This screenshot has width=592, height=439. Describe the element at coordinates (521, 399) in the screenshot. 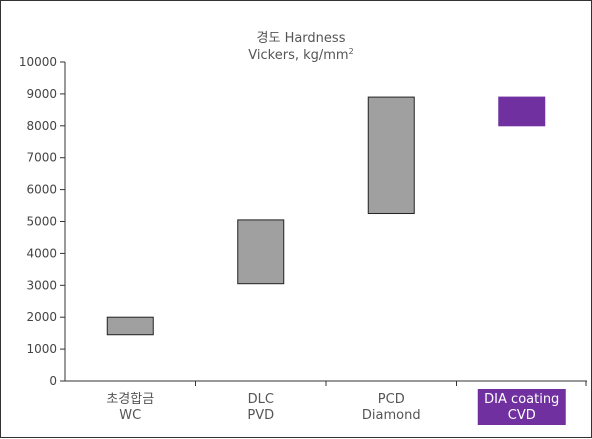

I see `category-label-line1: DIA coating` at that location.